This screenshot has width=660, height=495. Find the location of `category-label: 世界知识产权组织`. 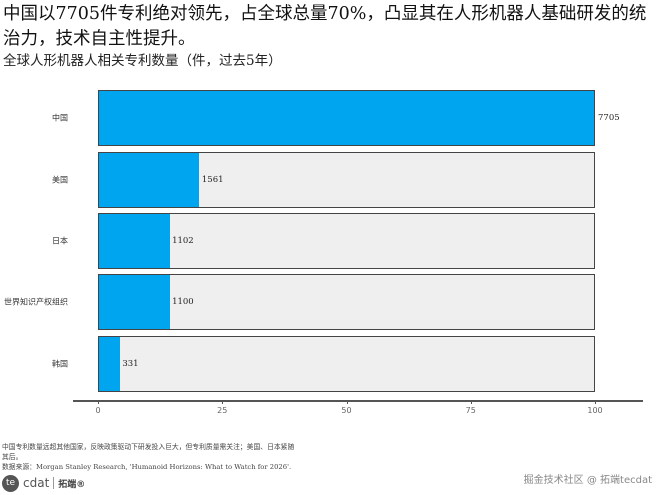

category-label: 世界知识产权组织 is located at coordinates (36, 302).